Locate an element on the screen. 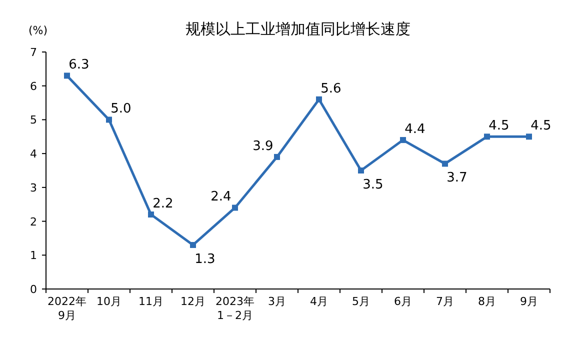  y-tick-label: 6 is located at coordinates (33, 86).